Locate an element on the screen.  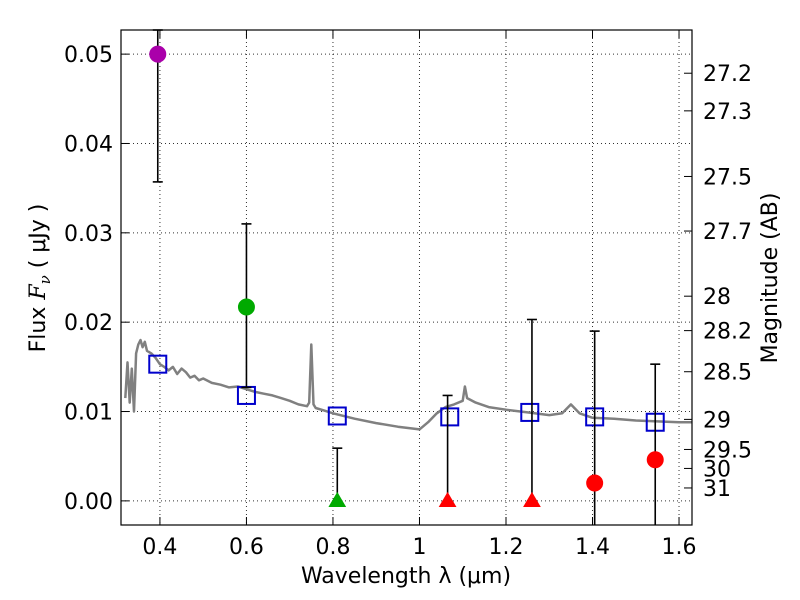
magnitude-tick-label: 29.5 is located at coordinates (727, 450).